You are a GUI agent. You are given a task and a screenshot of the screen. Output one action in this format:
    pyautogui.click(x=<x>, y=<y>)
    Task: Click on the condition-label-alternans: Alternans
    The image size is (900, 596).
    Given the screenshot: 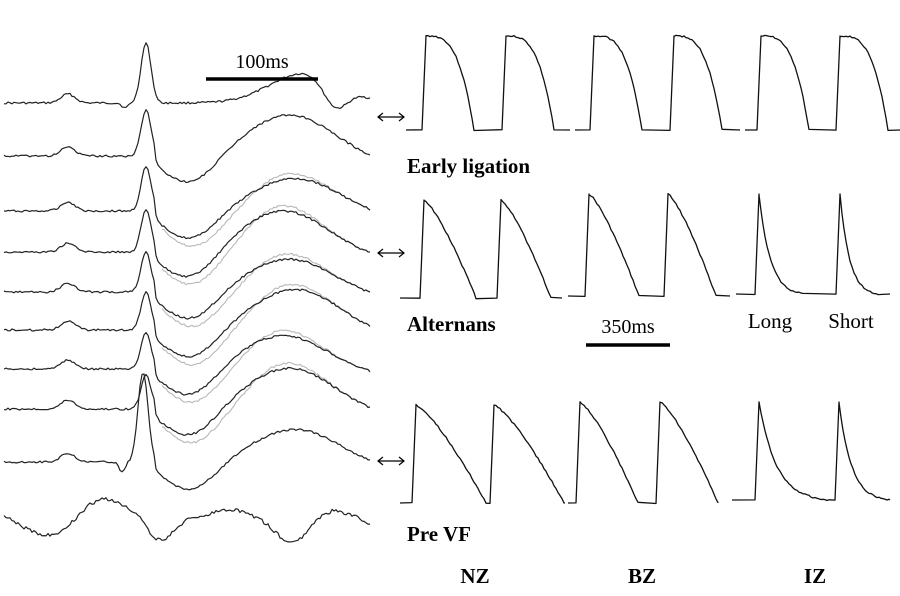 What is the action you would take?
    pyautogui.click(x=451, y=324)
    